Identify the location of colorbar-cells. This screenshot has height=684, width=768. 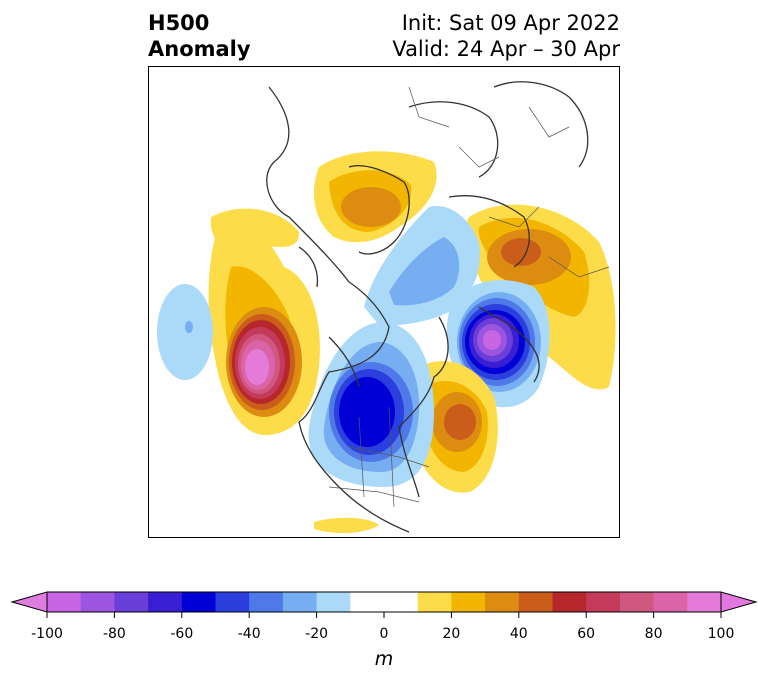
(384, 602).